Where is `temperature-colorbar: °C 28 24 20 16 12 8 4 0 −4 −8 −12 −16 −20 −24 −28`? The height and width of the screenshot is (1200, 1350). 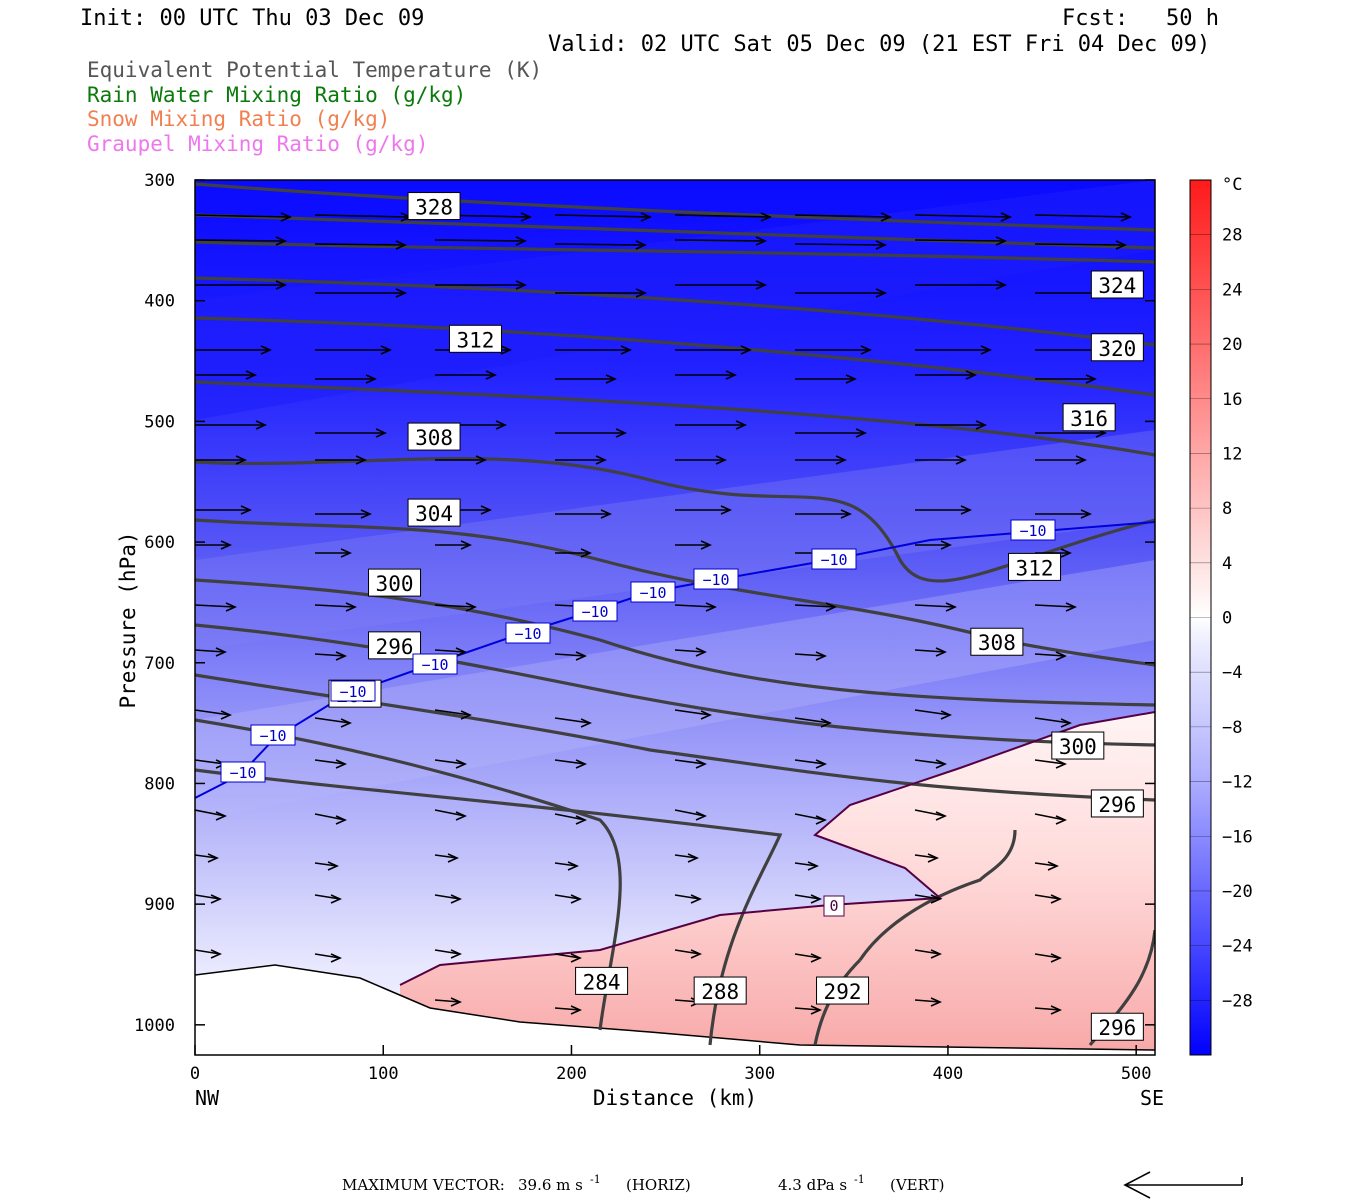
temperature-colorbar: °C 28 24 20 16 12 8 4 0 −4 −8 −12 −16 −20 −24 −28 is located at coordinates (1221, 615).